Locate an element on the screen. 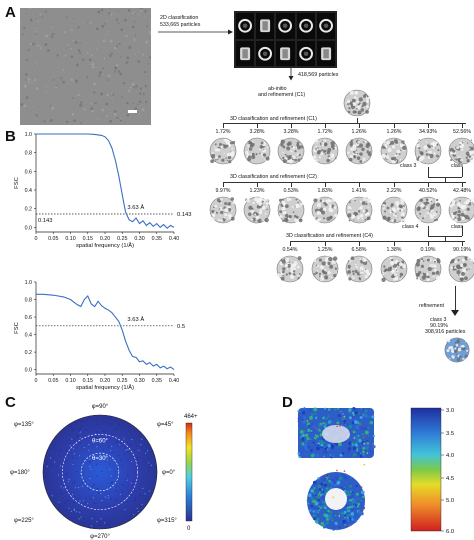  abinitio-label: ab-initio is located at coordinates (277, 89).